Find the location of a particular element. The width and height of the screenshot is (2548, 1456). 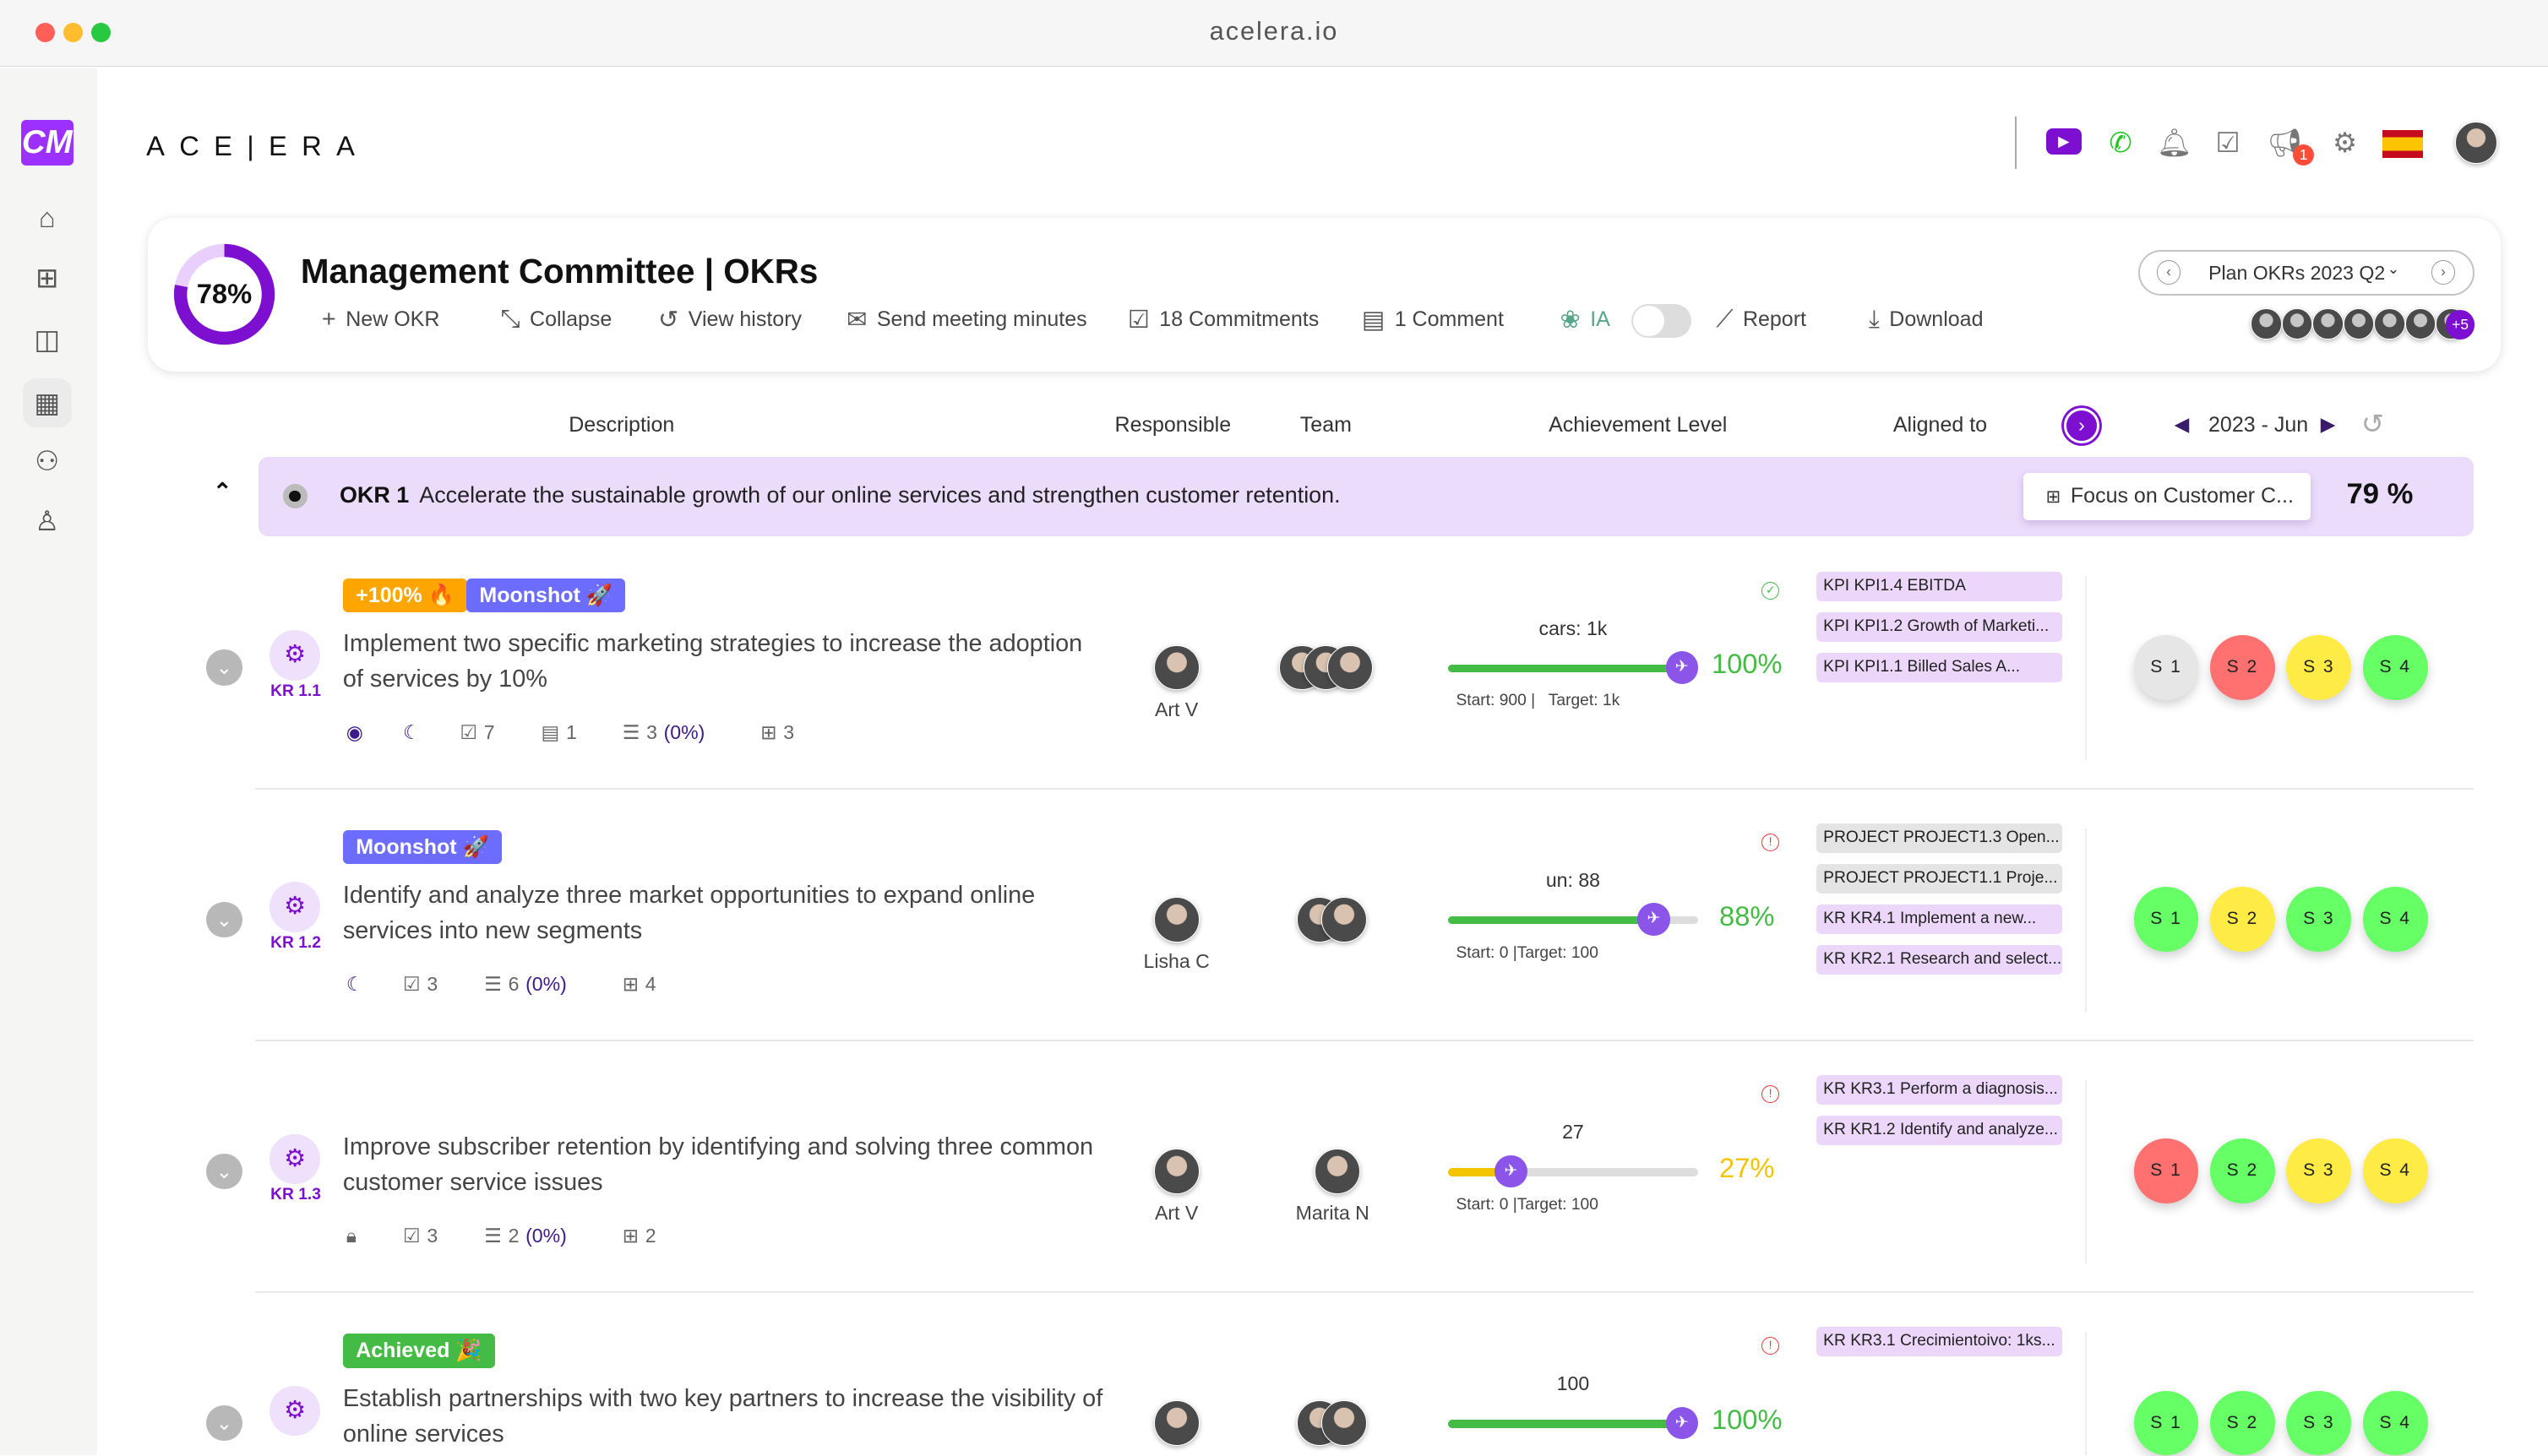

history-icon: ↺ is located at coordinates (2372, 423).